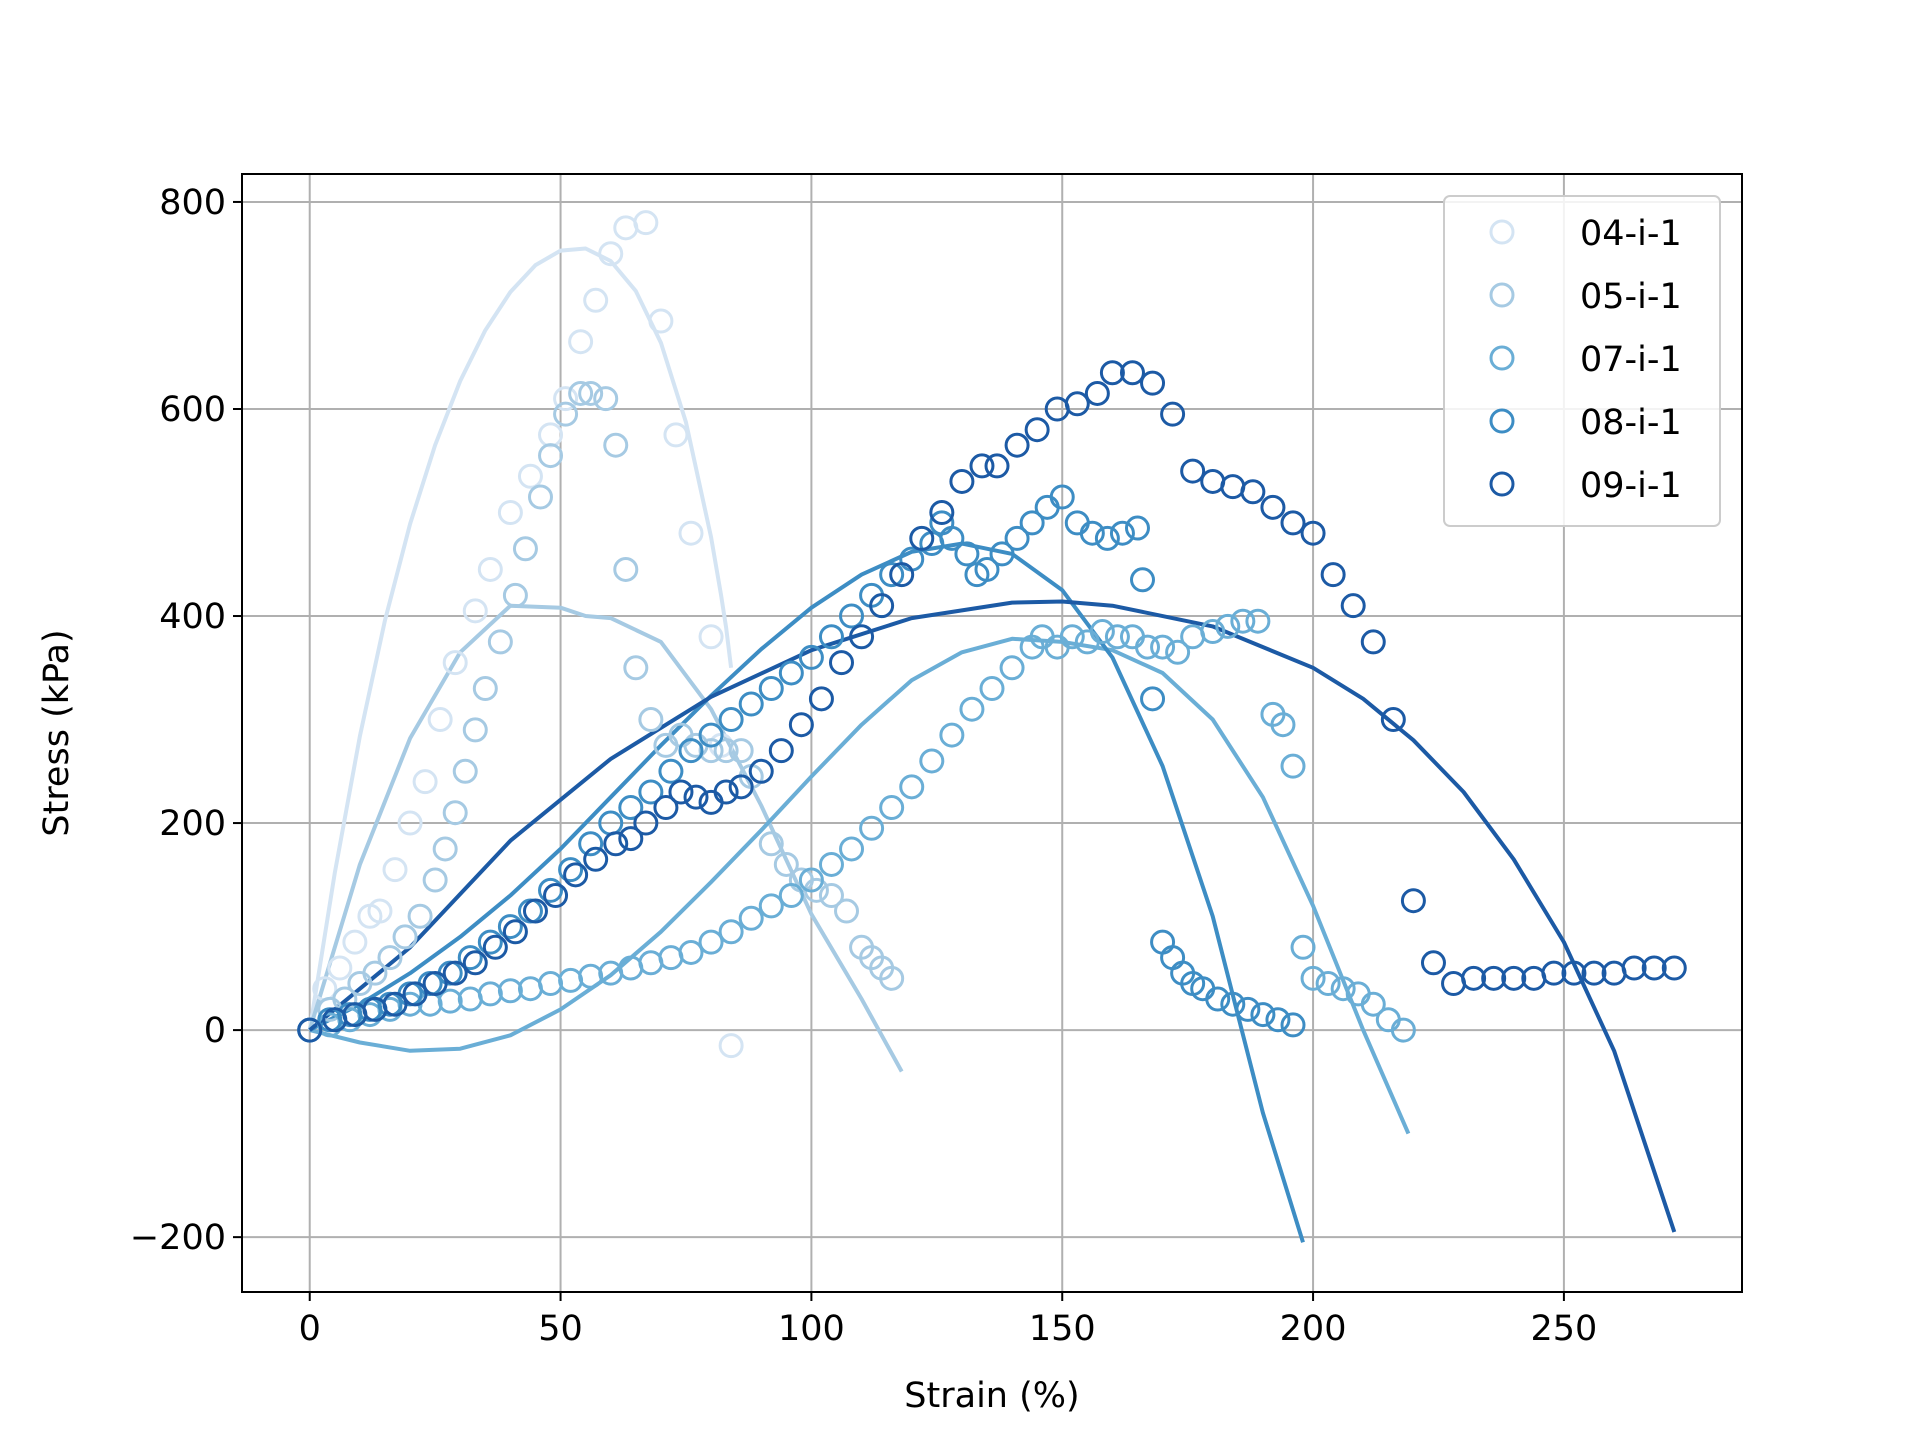 Image resolution: width=1920 pixels, height=1440 pixels. What do you see at coordinates (178, 1238) in the screenshot?
I see `y-tick-label: −200` at bounding box center [178, 1238].